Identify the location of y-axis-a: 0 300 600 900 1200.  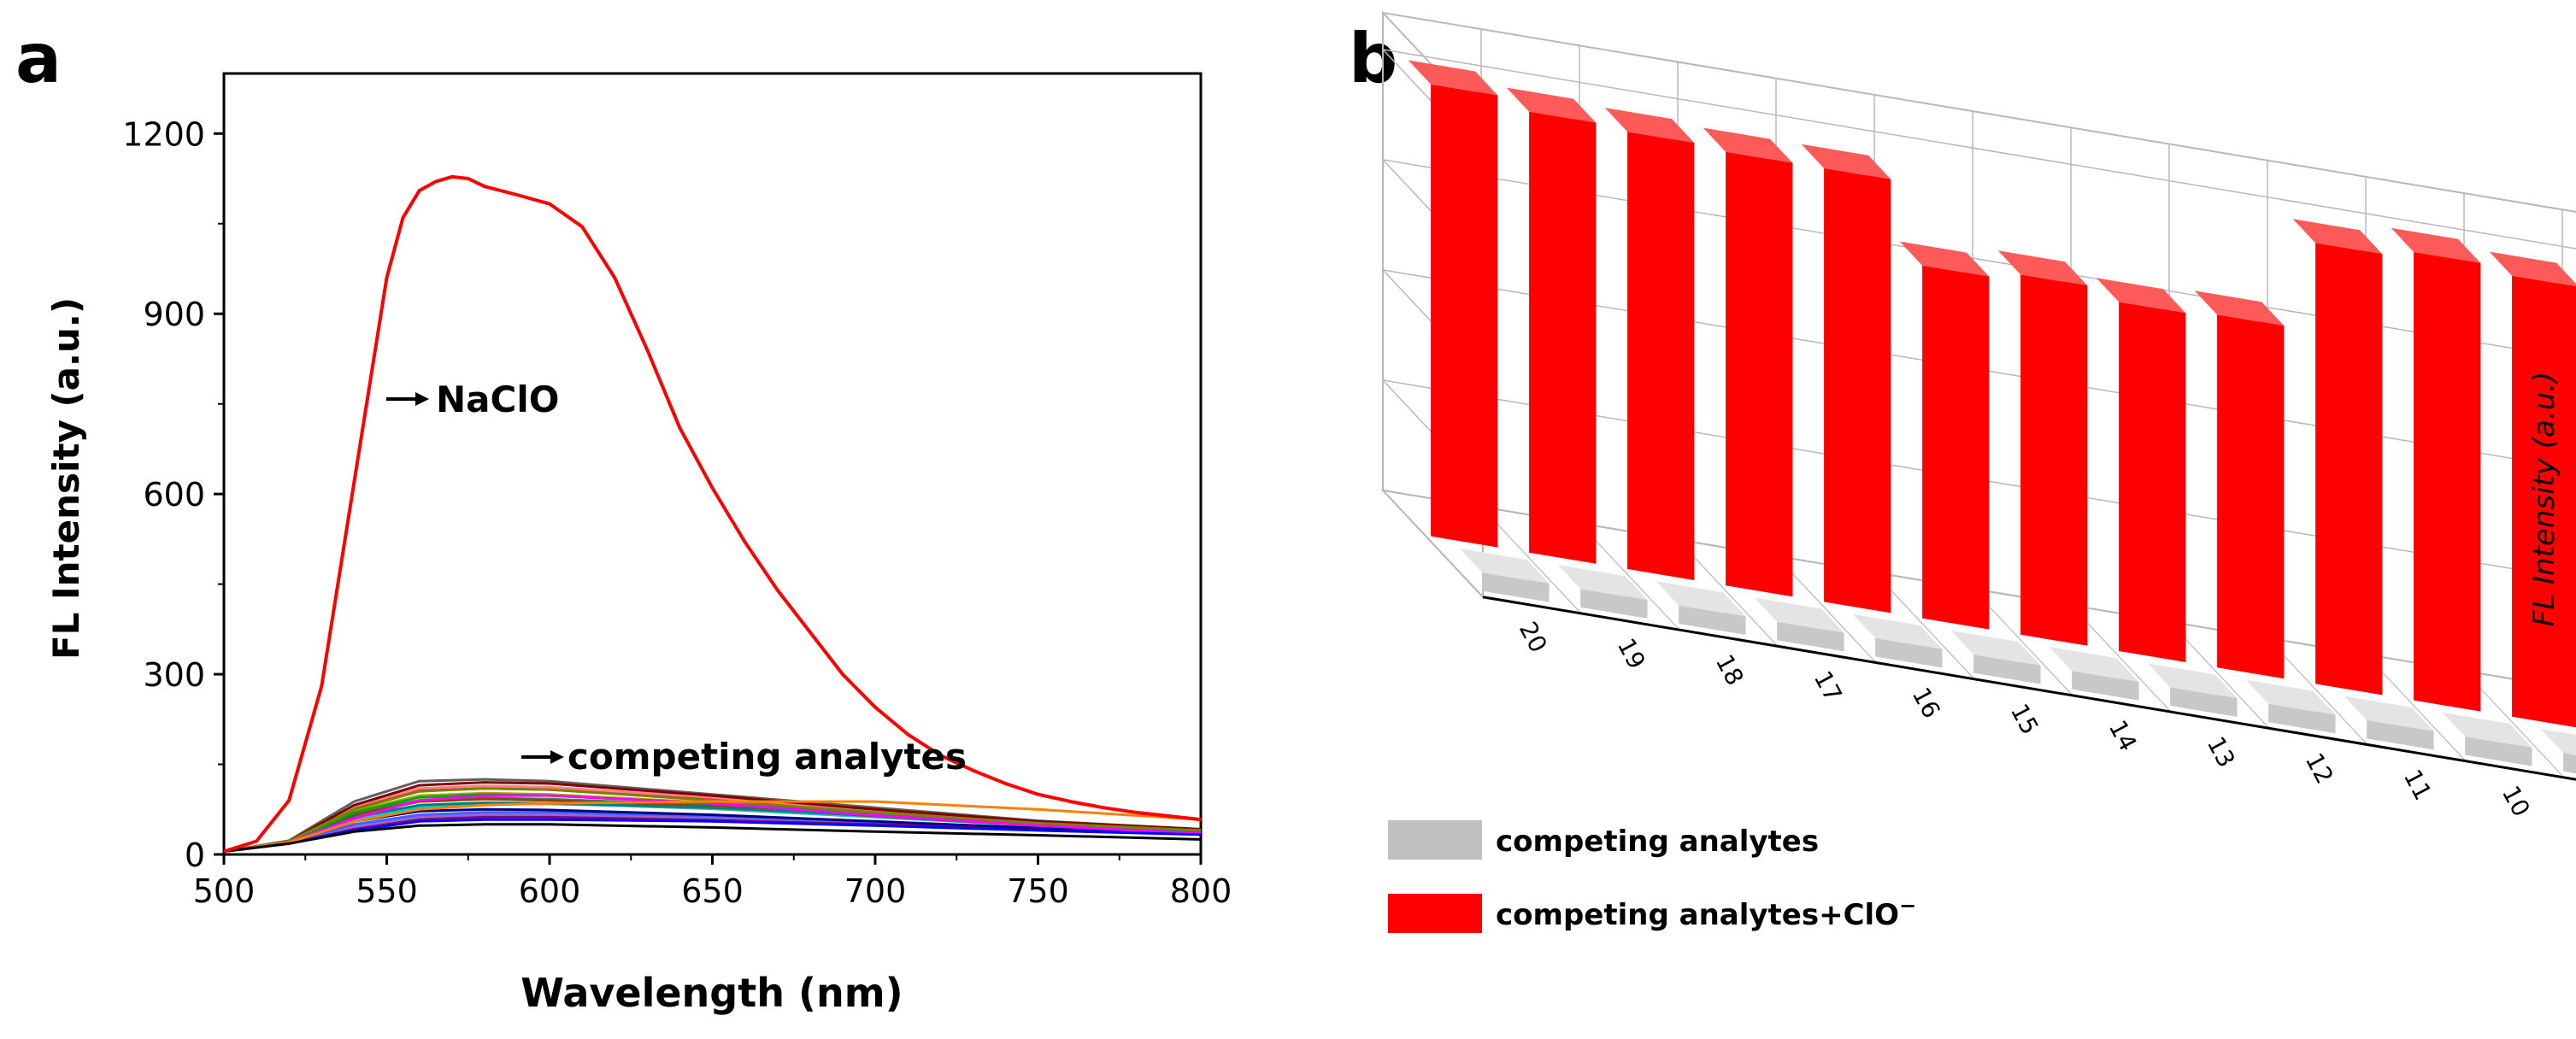
(173, 494).